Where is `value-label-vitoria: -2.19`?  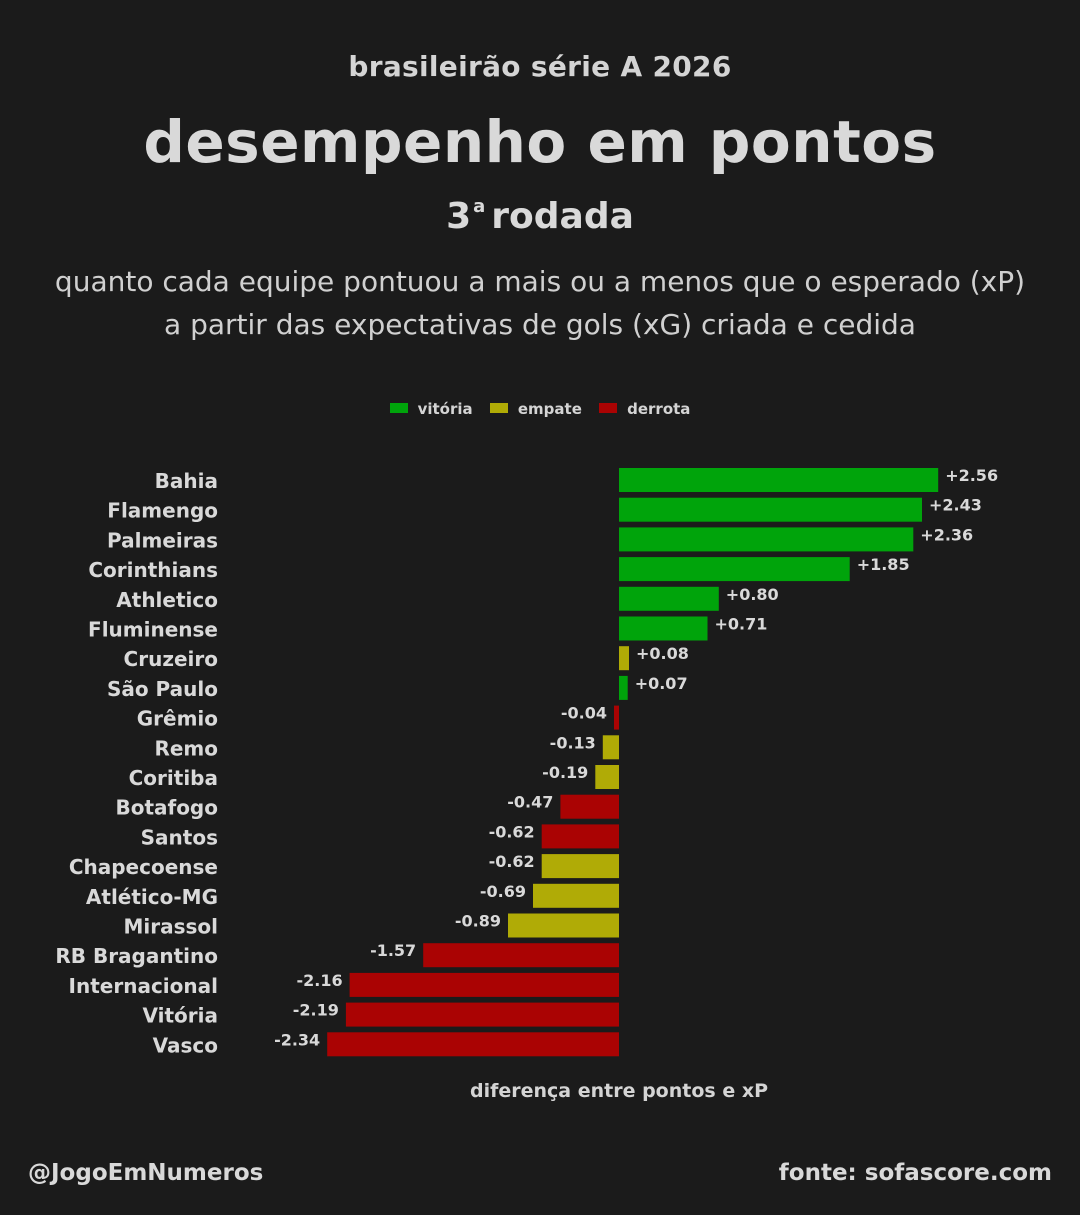 value-label-vitoria: -2.19 is located at coordinates (316, 1010).